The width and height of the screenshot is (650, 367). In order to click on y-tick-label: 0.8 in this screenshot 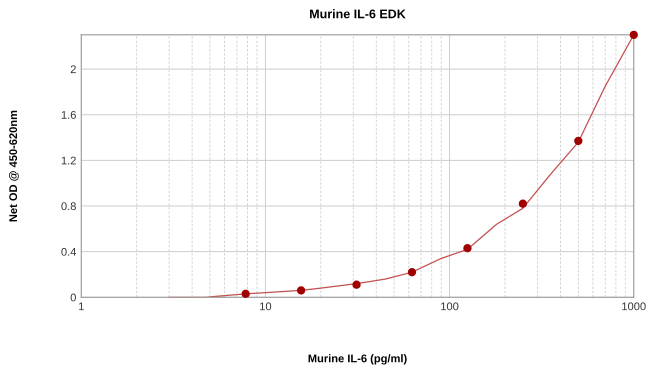, I will do `click(68, 206)`.